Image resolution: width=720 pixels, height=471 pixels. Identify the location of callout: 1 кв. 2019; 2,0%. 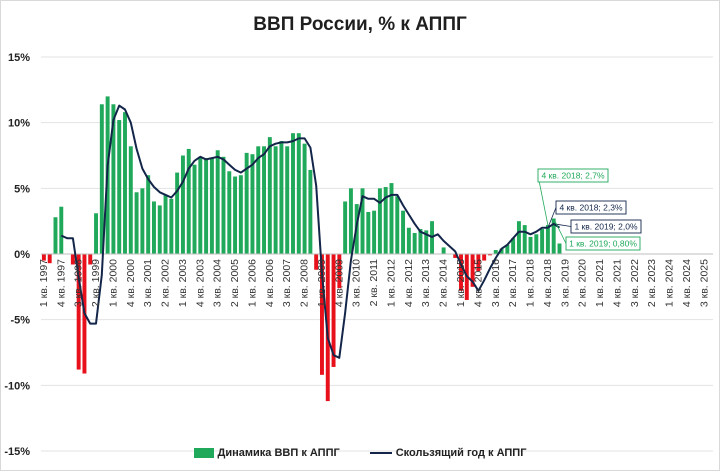
(597, 226).